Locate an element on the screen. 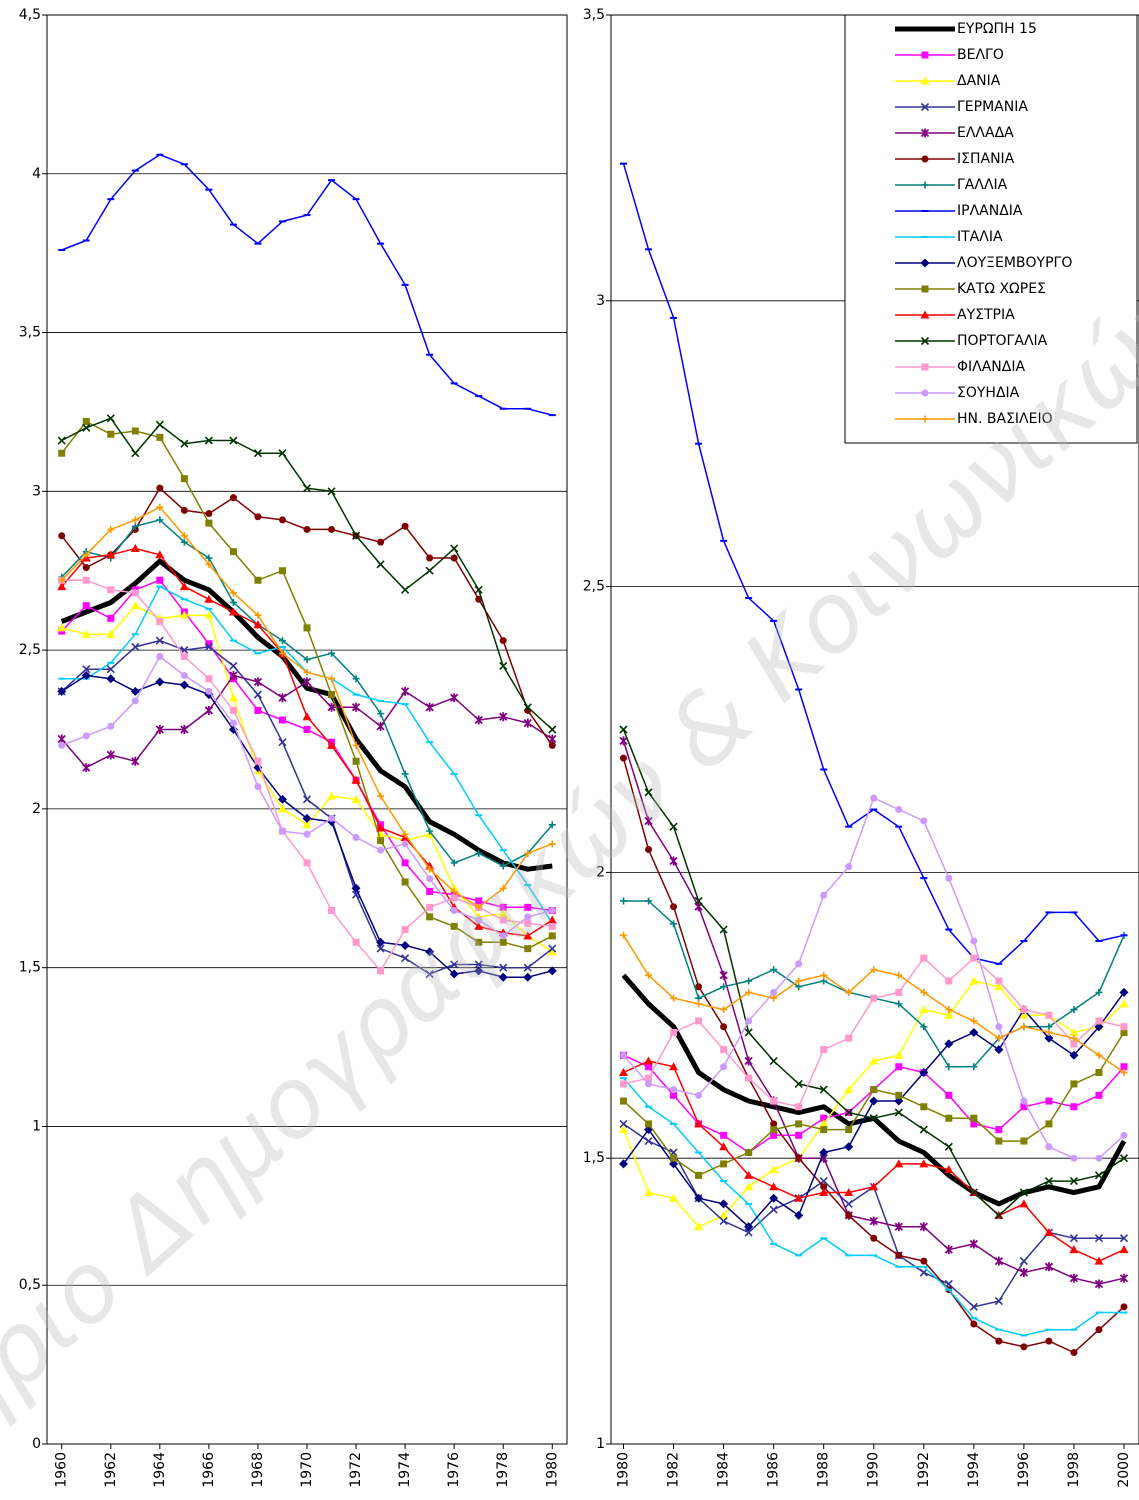  x-tick-label: 1964 is located at coordinates (160, 1470).